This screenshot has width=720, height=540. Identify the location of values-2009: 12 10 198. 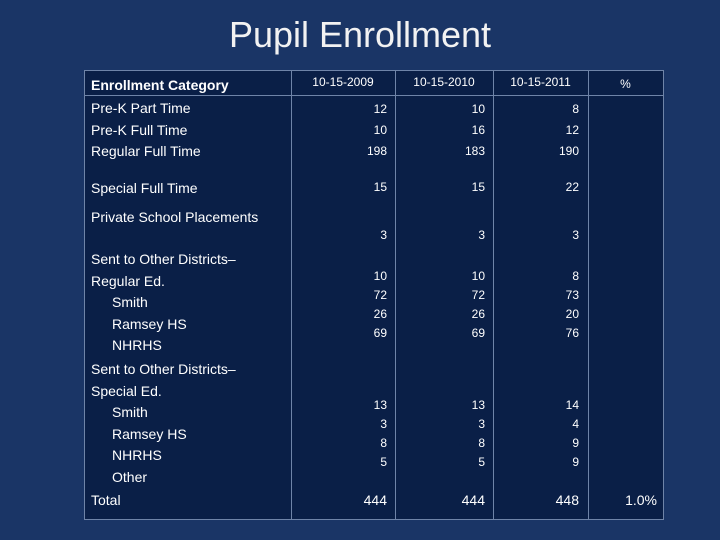
(339, 130).